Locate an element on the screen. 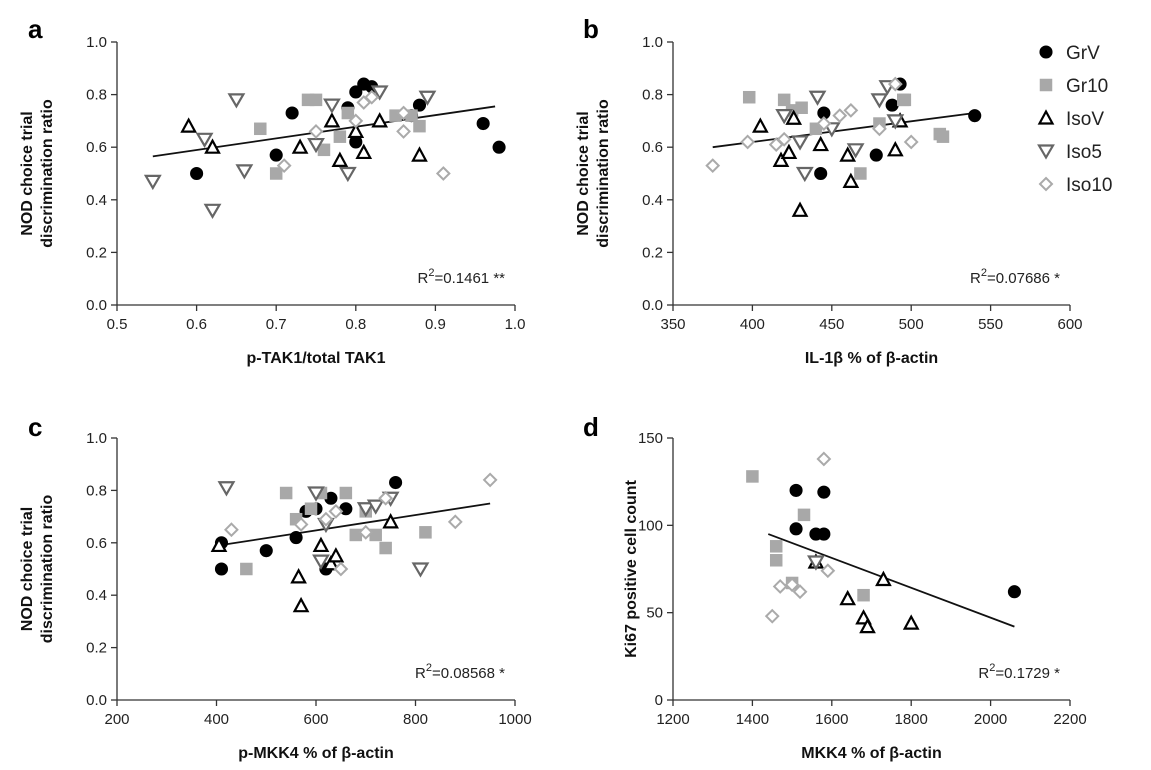 Image resolution: width=1151 pixels, height=770 pixels. x-tick-label: 550 is located at coordinates (990, 324).